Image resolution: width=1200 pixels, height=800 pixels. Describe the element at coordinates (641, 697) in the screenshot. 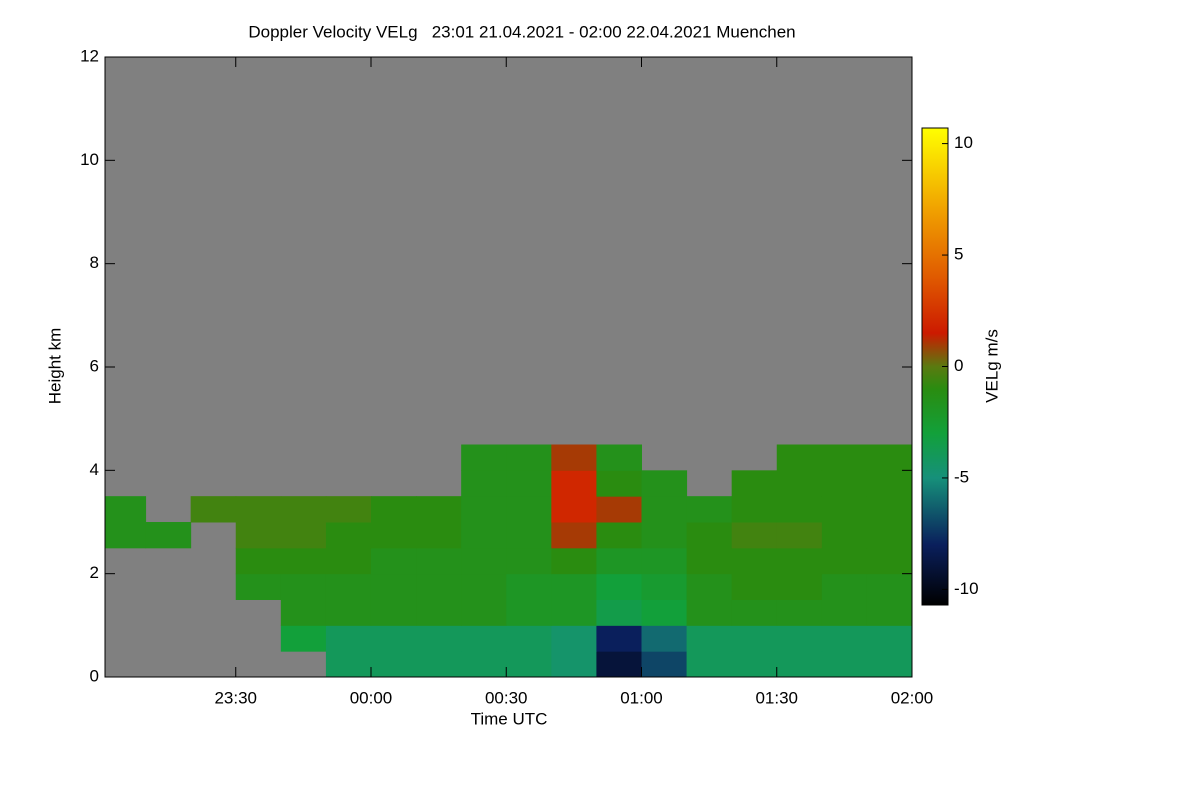

I see `x-tick-label: 01:00` at that location.